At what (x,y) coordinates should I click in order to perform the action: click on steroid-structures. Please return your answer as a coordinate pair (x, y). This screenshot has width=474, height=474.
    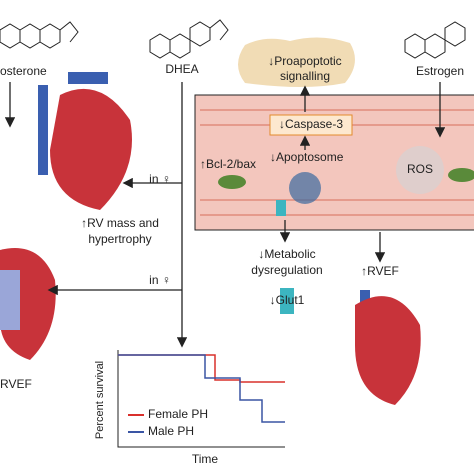
    Looking at the image, I should click on (233, 39).